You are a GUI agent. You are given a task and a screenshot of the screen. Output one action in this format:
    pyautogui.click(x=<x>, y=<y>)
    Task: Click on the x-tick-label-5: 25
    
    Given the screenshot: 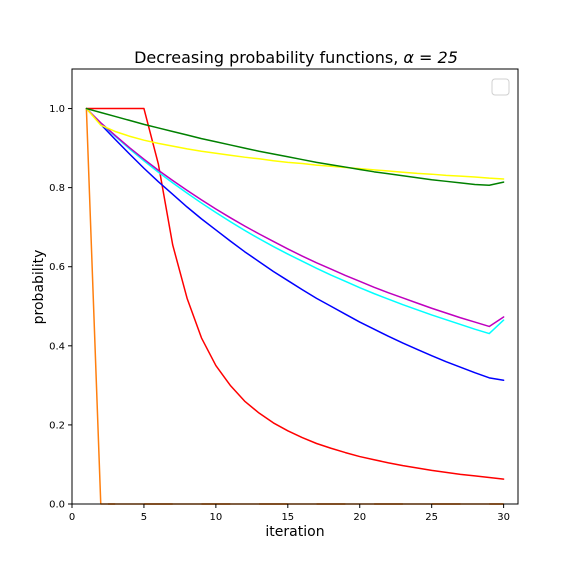 What is the action you would take?
    pyautogui.click(x=431, y=517)
    